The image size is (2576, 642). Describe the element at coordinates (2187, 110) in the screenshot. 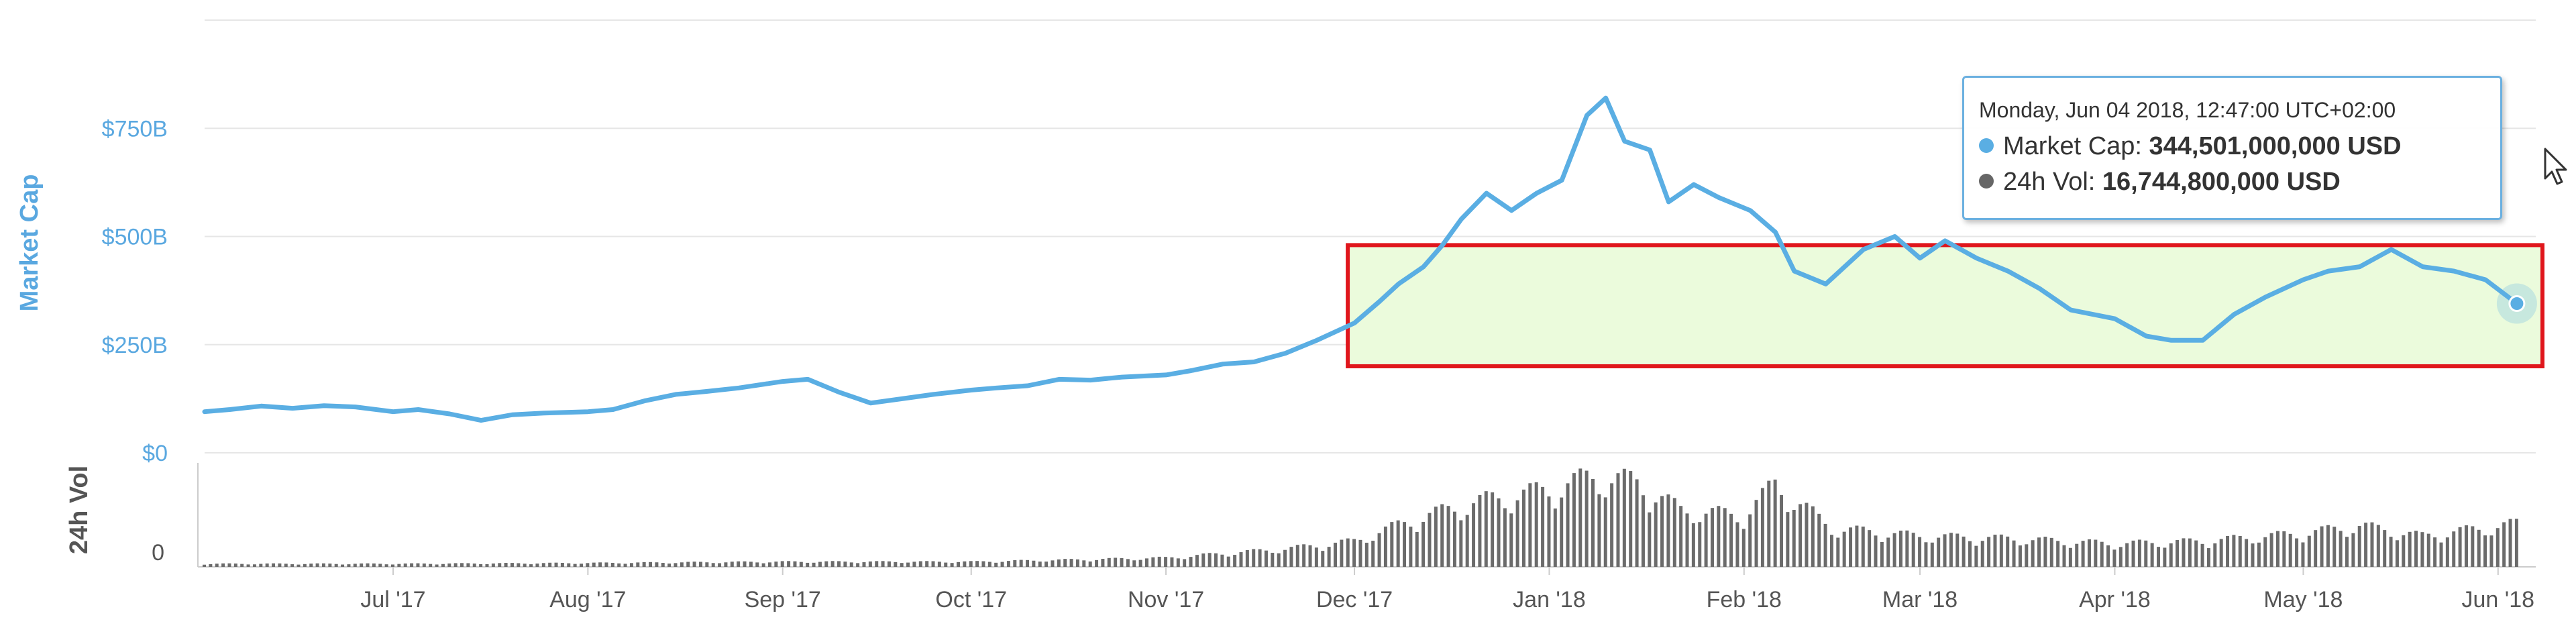

I see `tooltip-date: Monday, Jun 04 2018, 12:47:00 UTC+02:00` at that location.